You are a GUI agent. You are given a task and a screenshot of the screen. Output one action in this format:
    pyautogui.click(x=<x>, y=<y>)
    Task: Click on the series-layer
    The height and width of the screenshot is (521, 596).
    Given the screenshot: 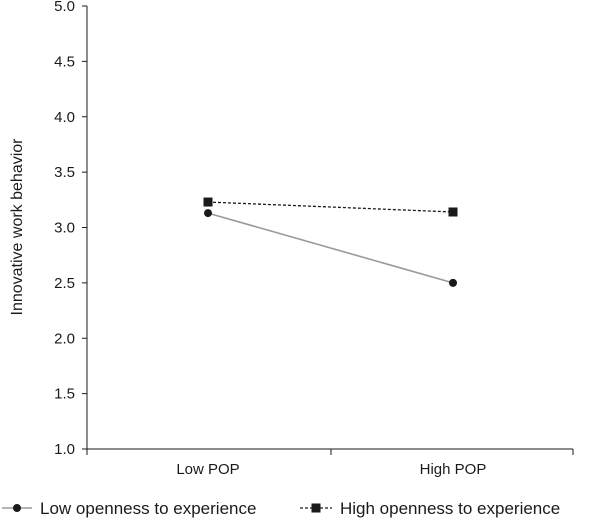 What is the action you would take?
    pyautogui.click(x=330, y=242)
    